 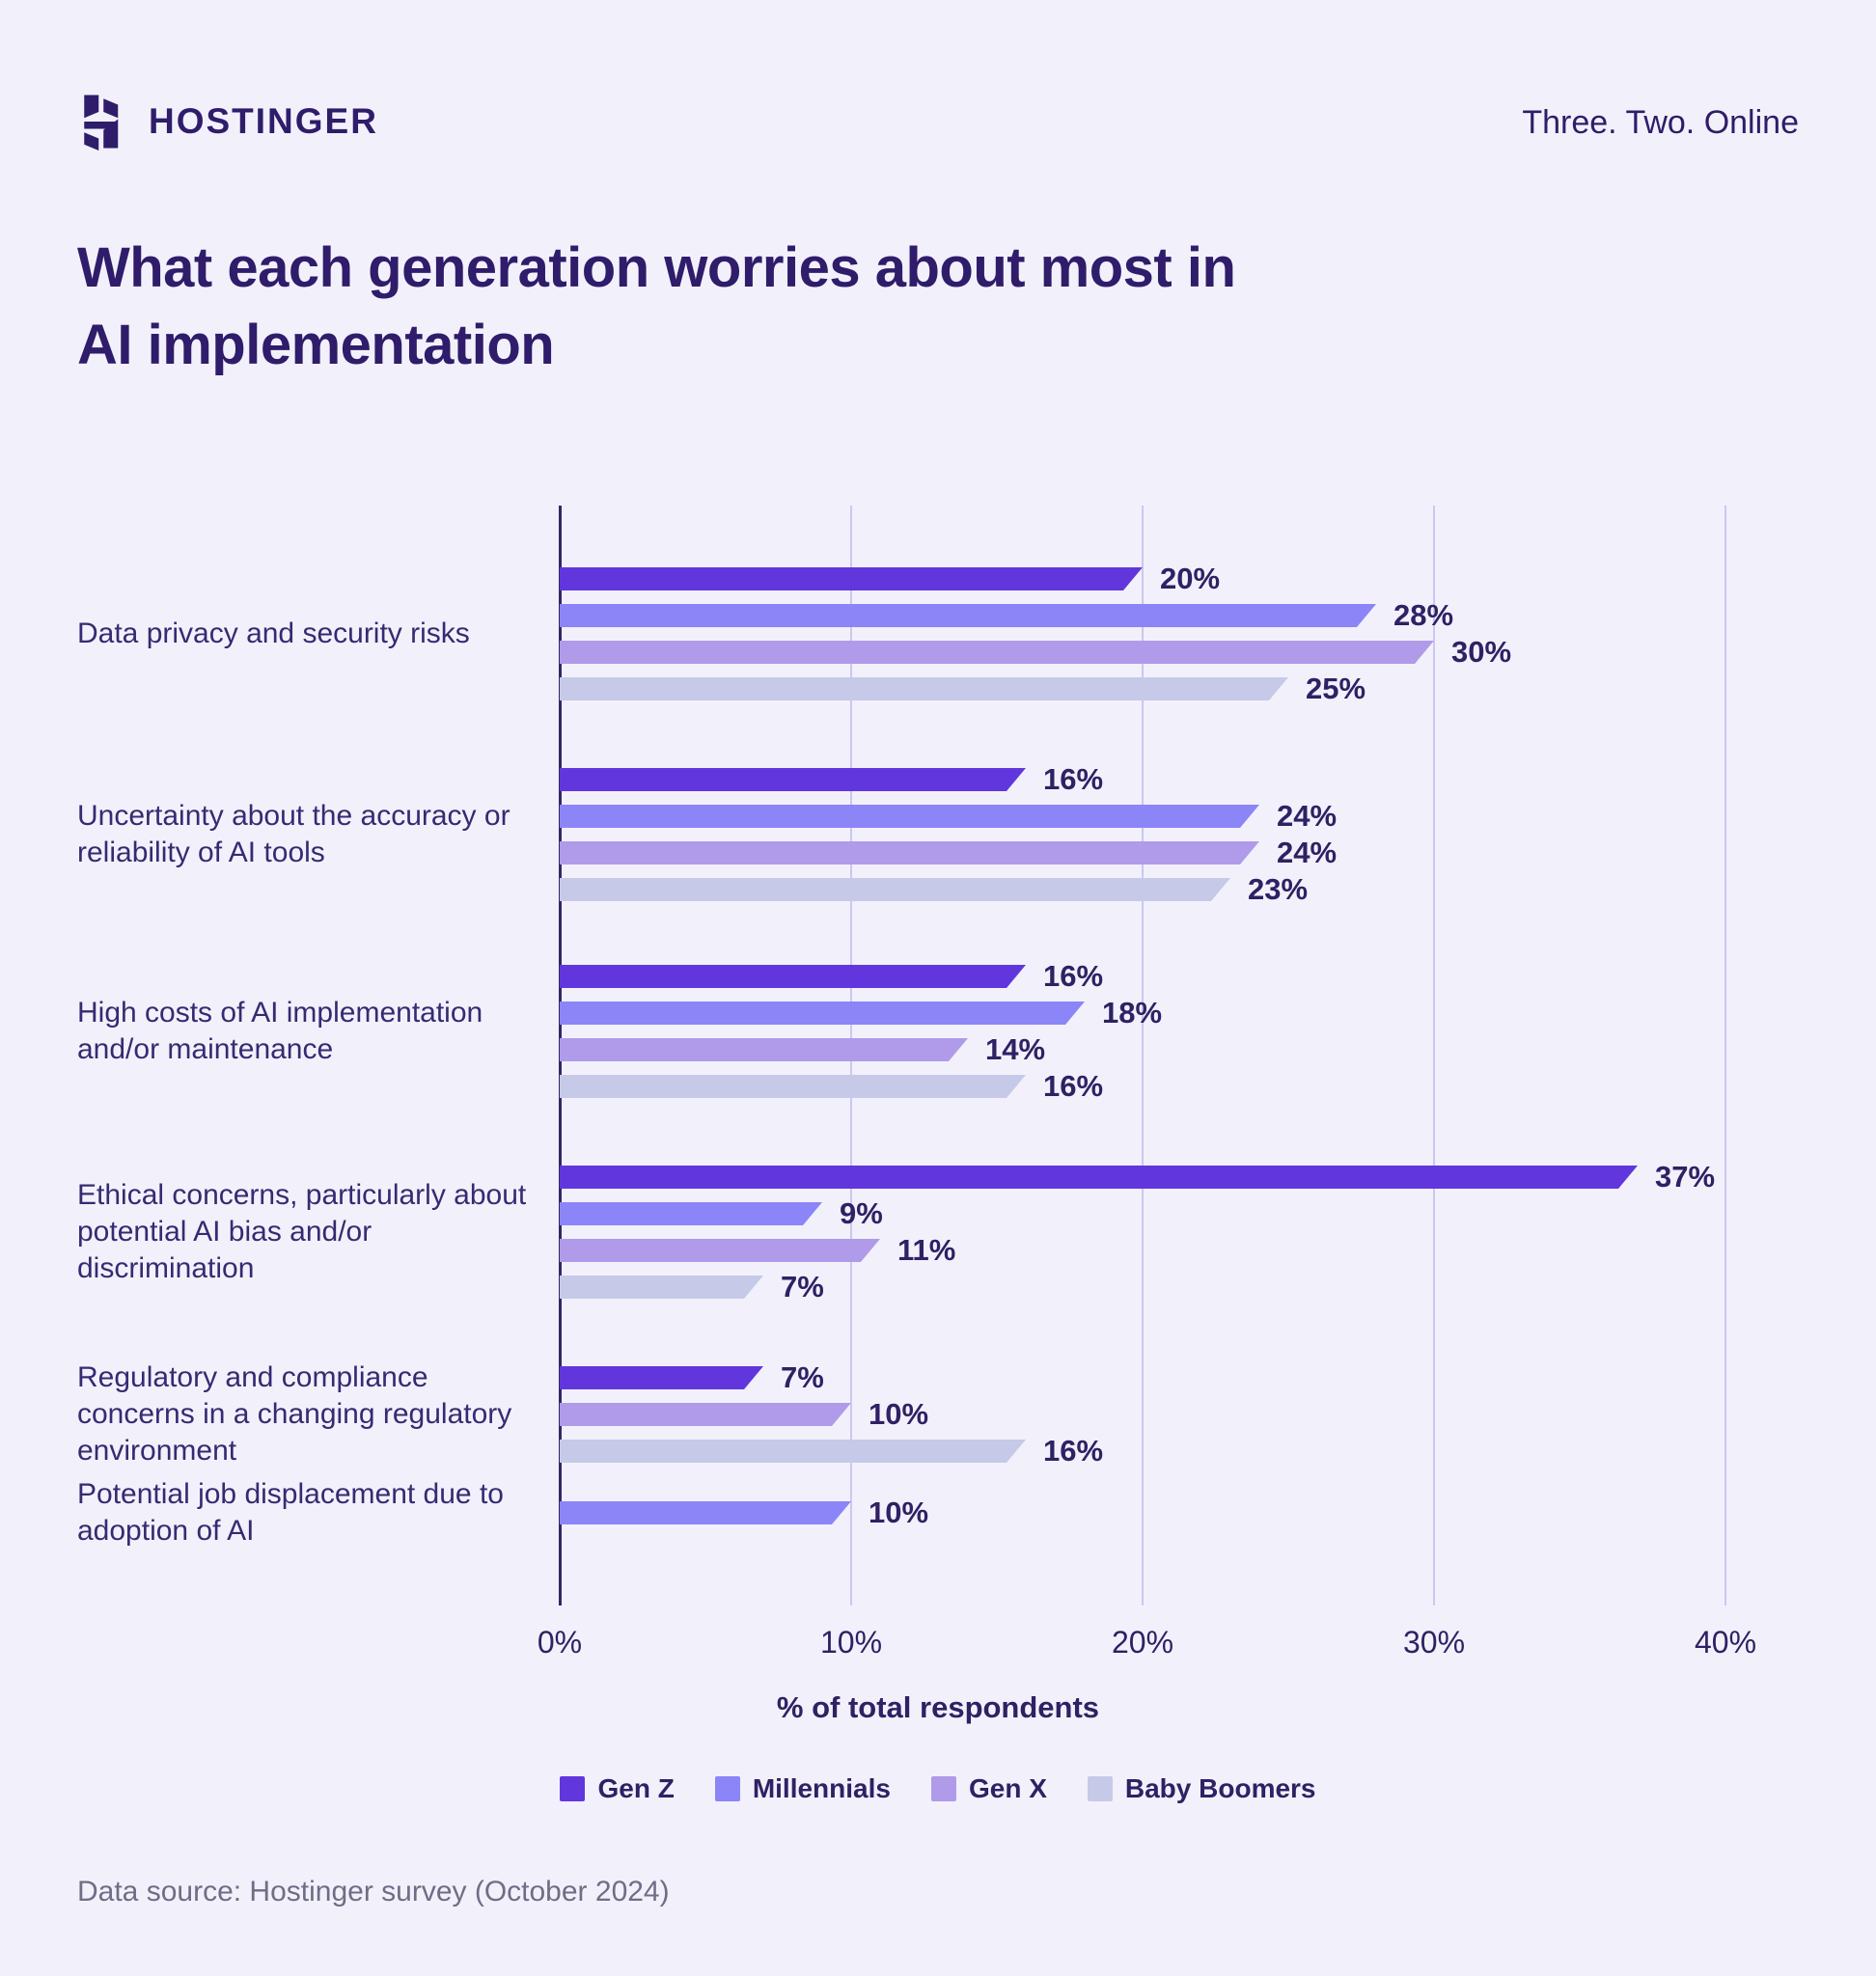 I want to click on hostinger-h-icon, so click(x=101, y=123).